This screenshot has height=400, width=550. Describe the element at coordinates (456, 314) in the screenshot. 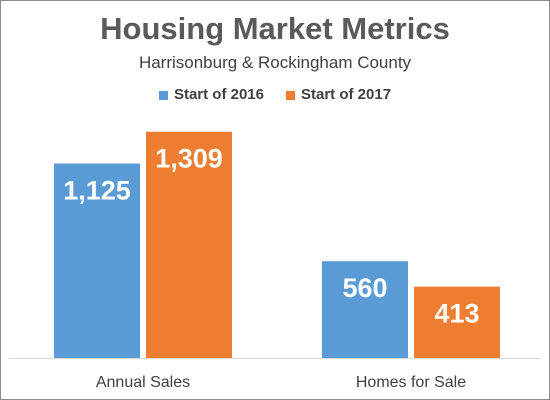

I see `data-label-homes-for-sale-series-2: 413` at that location.